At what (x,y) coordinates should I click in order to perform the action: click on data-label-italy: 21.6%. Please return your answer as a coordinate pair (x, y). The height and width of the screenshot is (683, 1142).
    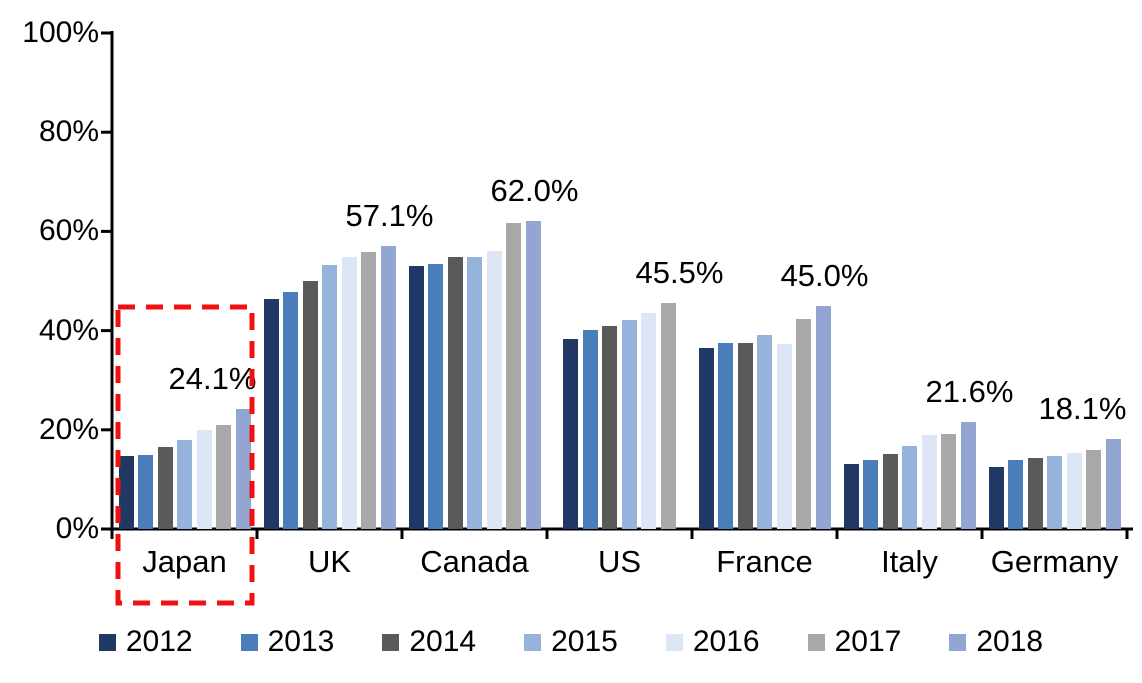
    Looking at the image, I should click on (969, 391).